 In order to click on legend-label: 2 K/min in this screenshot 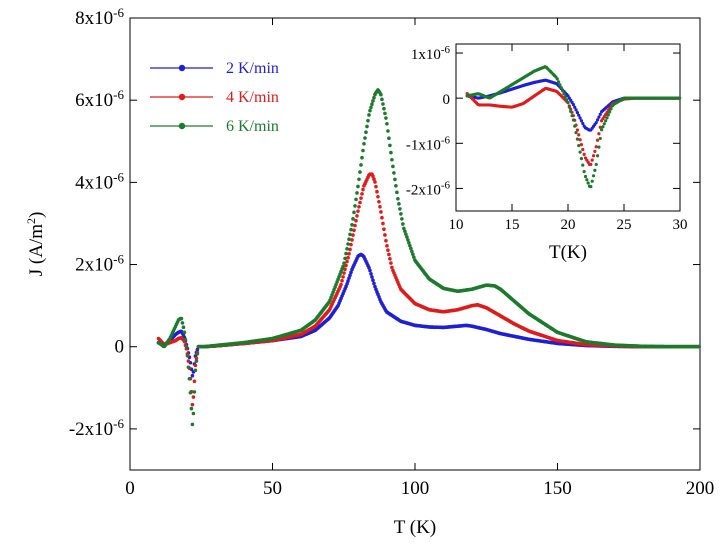, I will do `click(252, 68)`.